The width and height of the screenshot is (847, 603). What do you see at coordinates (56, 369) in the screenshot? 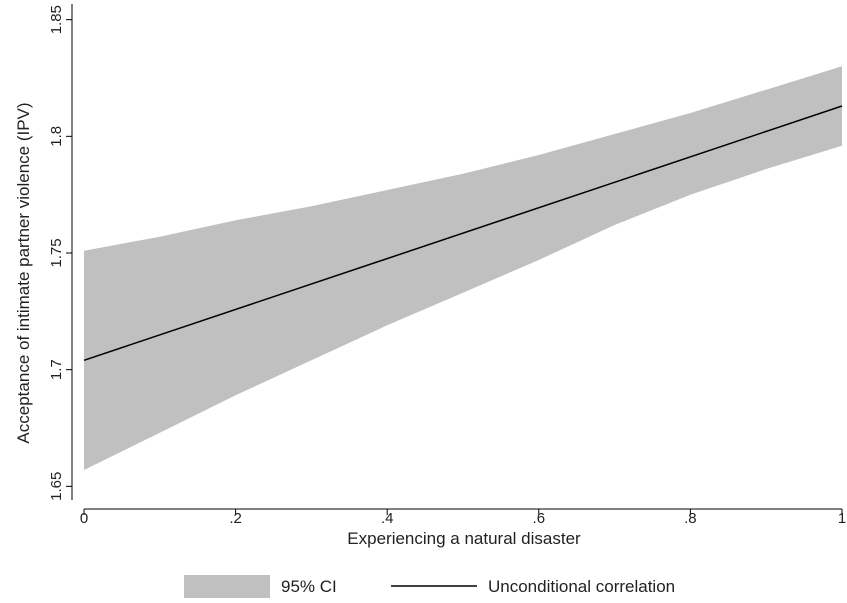
I see `y-tick-label: 1.7` at bounding box center [56, 369].